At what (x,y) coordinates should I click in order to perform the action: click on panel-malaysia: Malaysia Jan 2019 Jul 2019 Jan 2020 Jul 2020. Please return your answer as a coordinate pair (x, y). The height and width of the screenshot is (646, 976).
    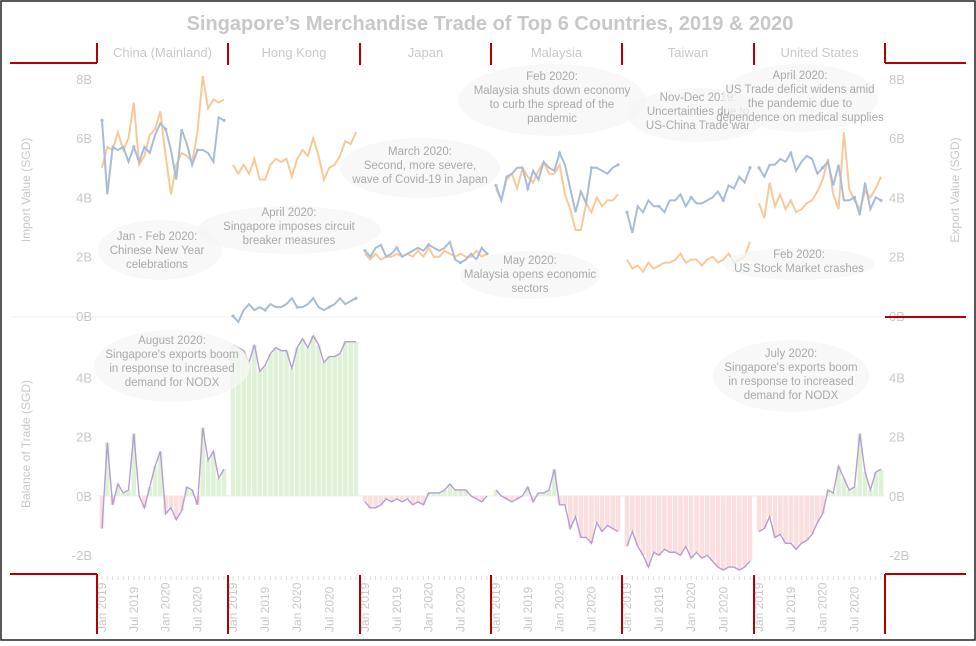
    Looking at the image, I should click on (555, 338).